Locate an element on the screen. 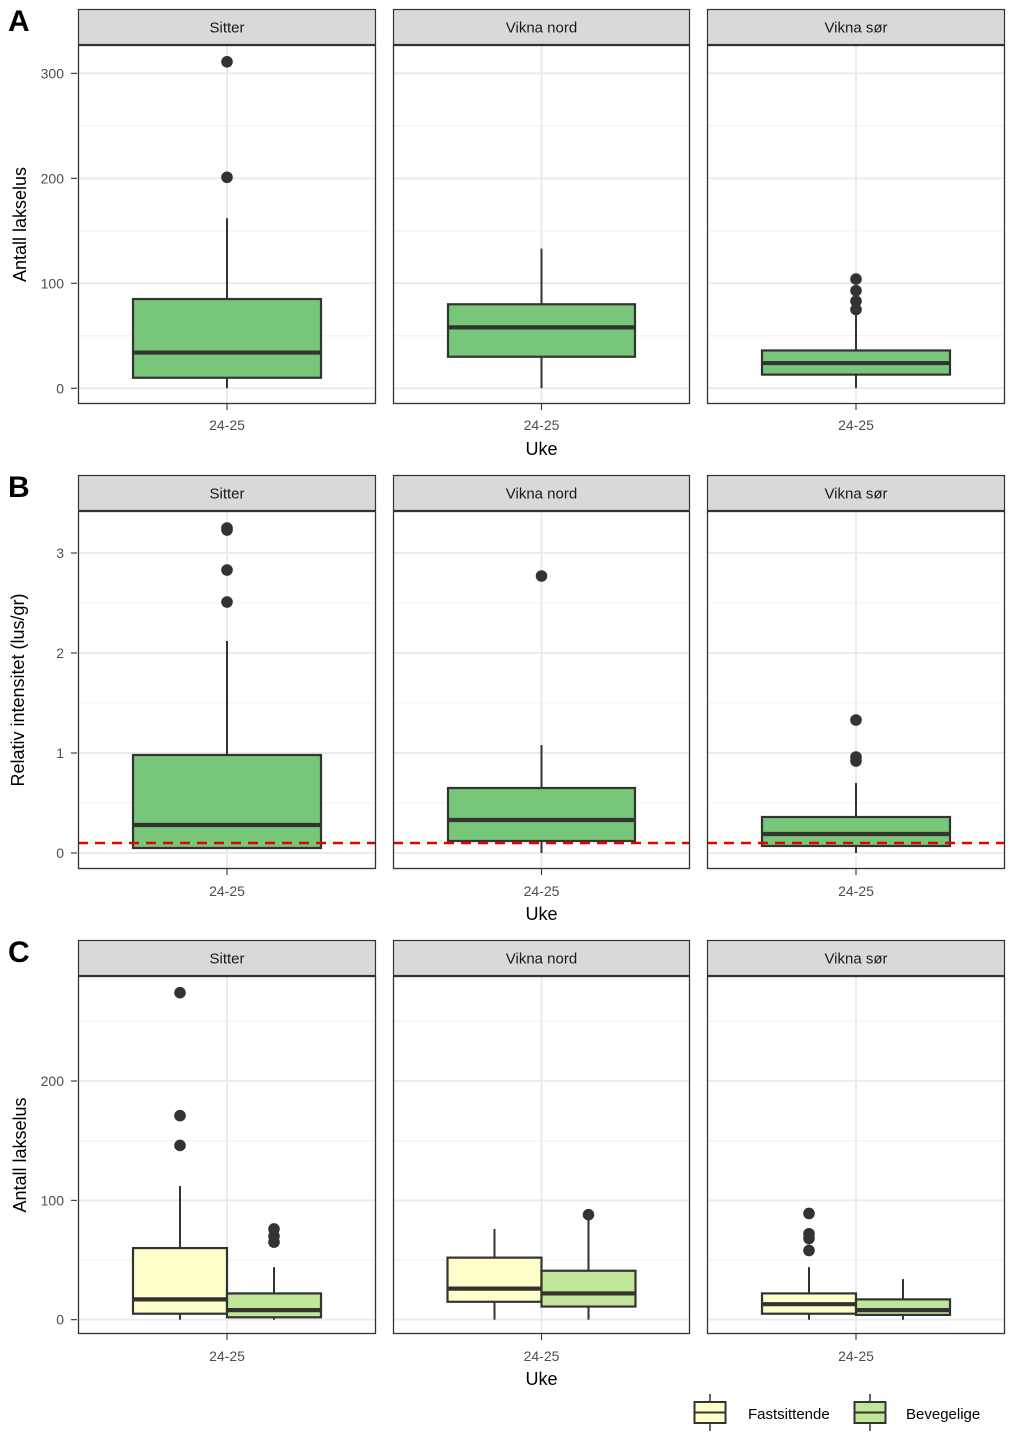 Image resolution: width=1015 pixels, height=1439 pixels. facet-vikna-sor: Vikna sør 24-25 is located at coordinates (856, 686).